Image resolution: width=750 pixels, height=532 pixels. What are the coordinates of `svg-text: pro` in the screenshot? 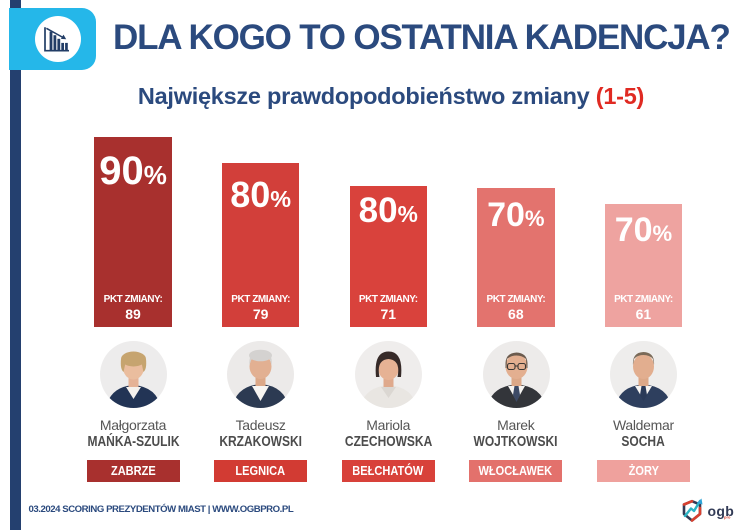 It's located at (727, 517).